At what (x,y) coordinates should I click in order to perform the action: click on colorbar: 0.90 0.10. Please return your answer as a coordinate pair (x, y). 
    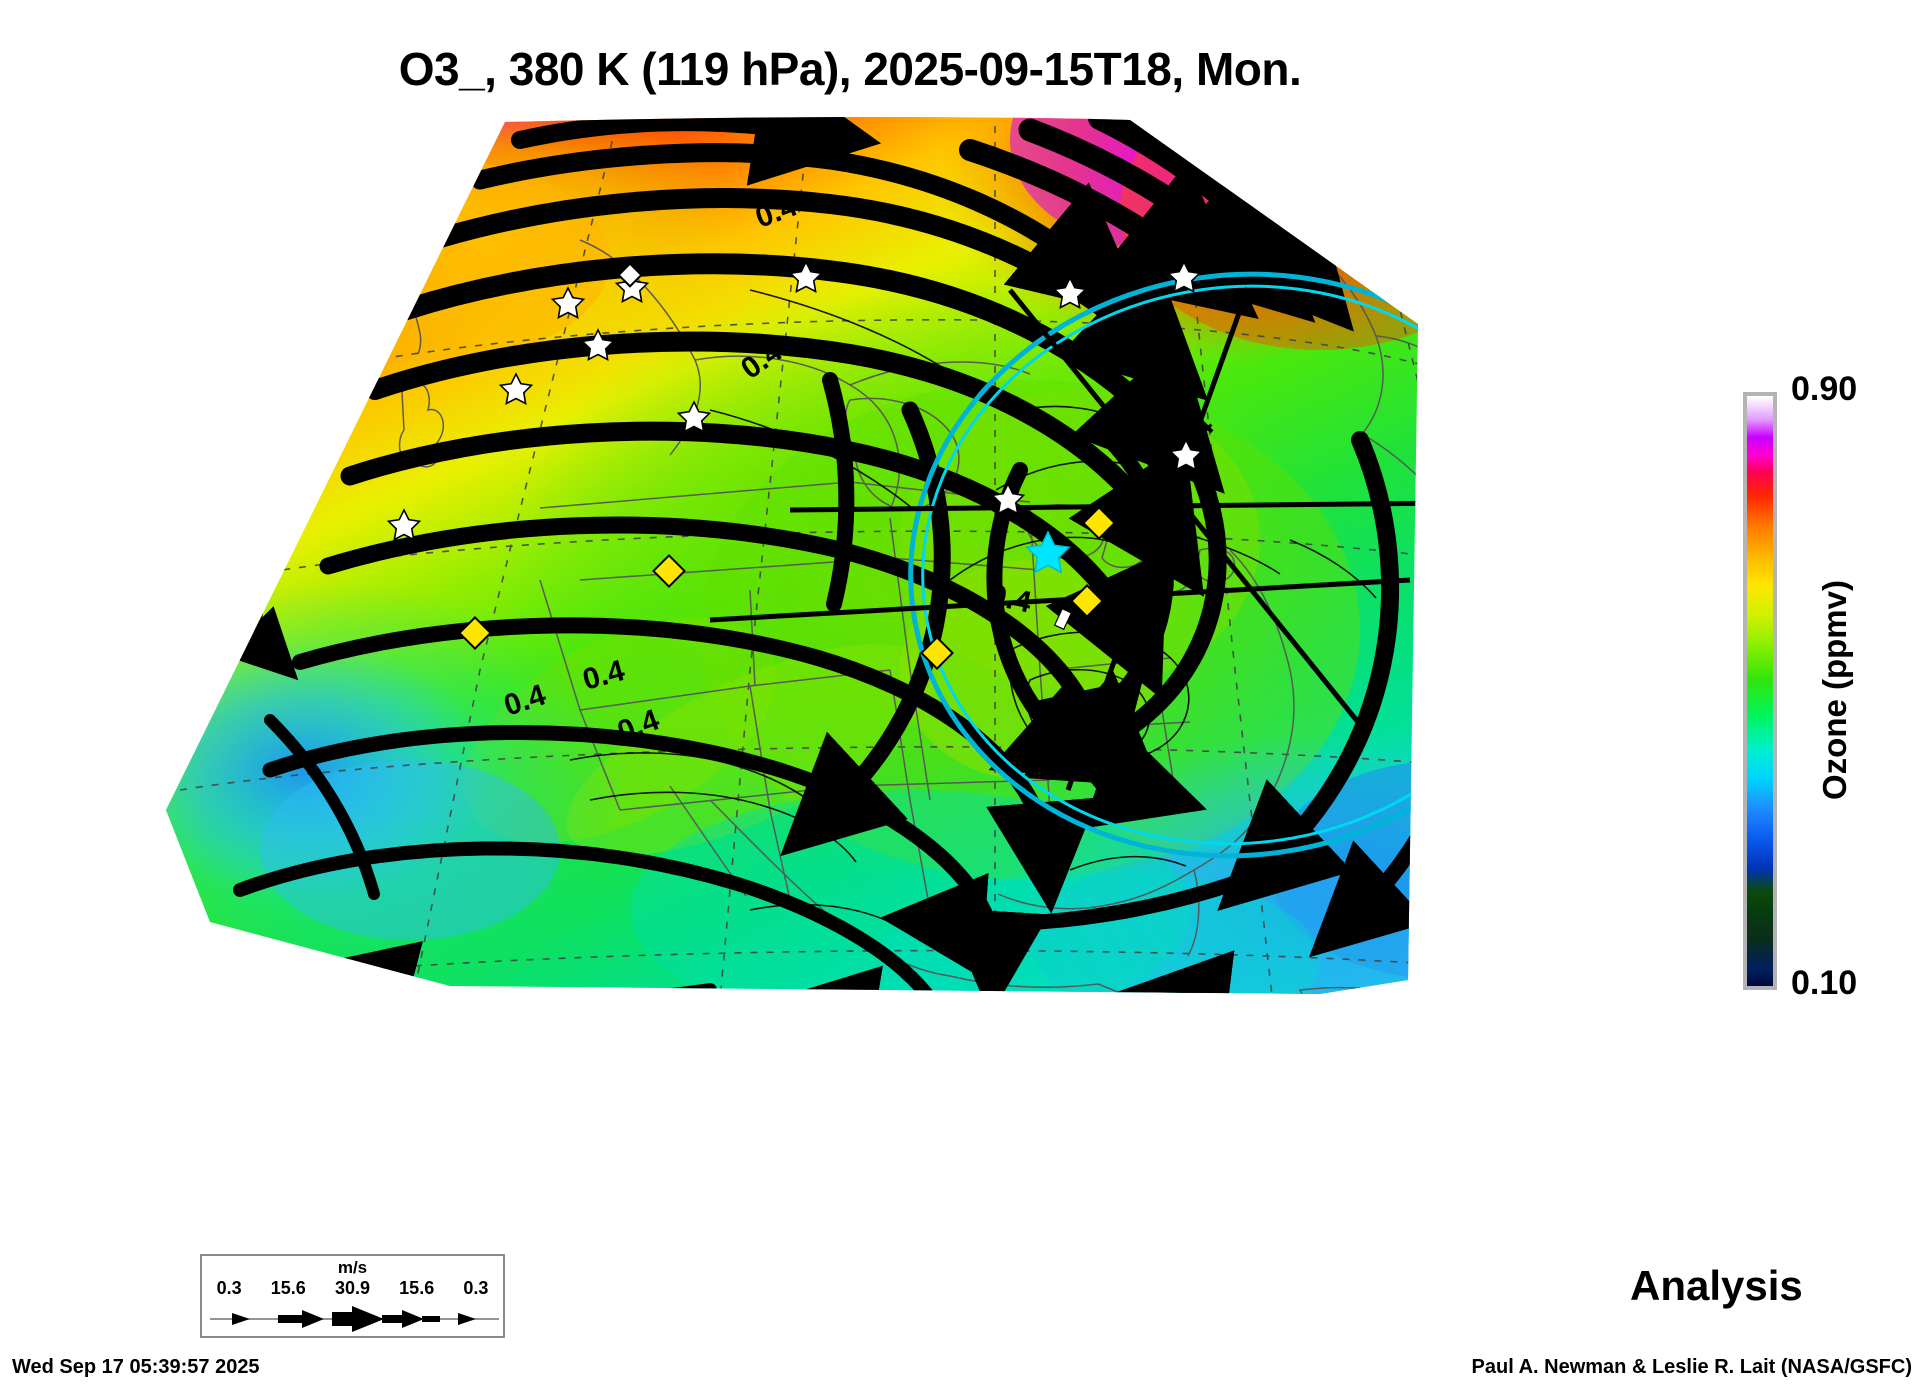
    Looking at the image, I should click on (1796, 686).